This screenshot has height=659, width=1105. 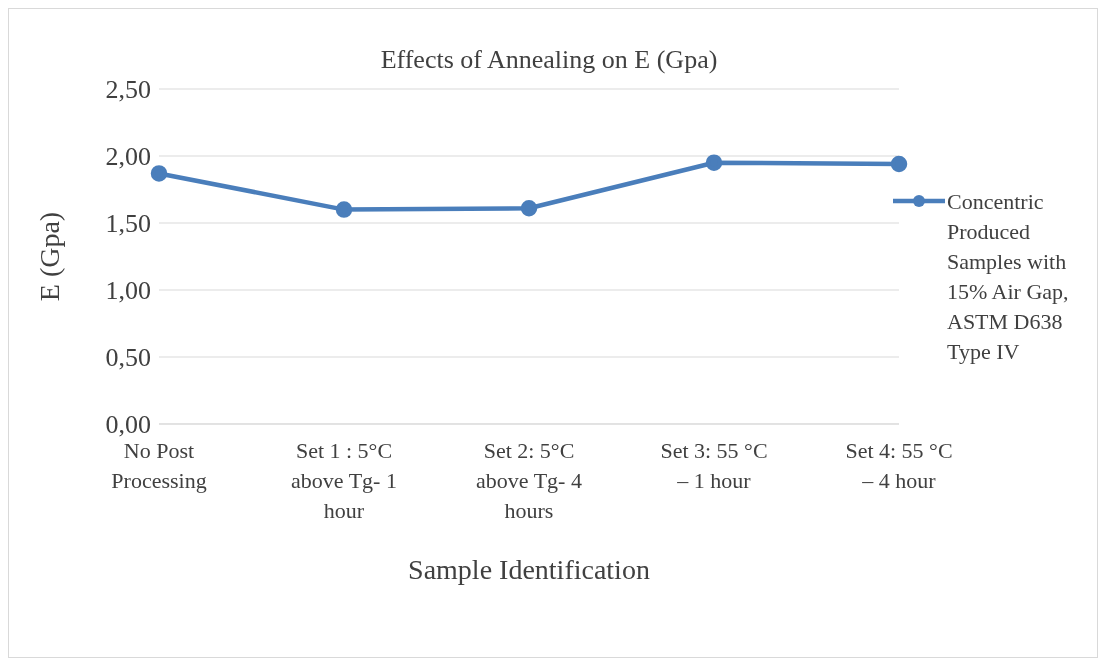 I want to click on x-tick-label: Set 4: 55 °C – 4 hour, so click(x=899, y=465).